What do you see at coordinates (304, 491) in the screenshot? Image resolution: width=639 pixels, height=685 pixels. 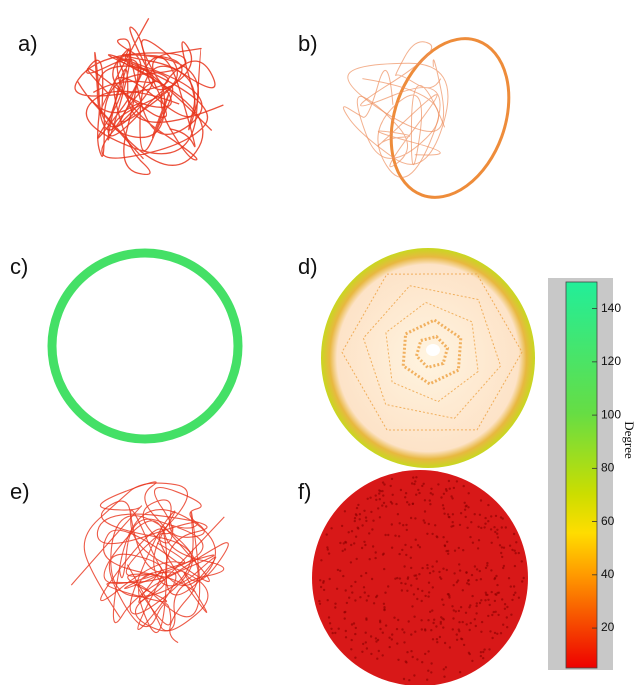 I see `panel-label: f)` at bounding box center [304, 491].